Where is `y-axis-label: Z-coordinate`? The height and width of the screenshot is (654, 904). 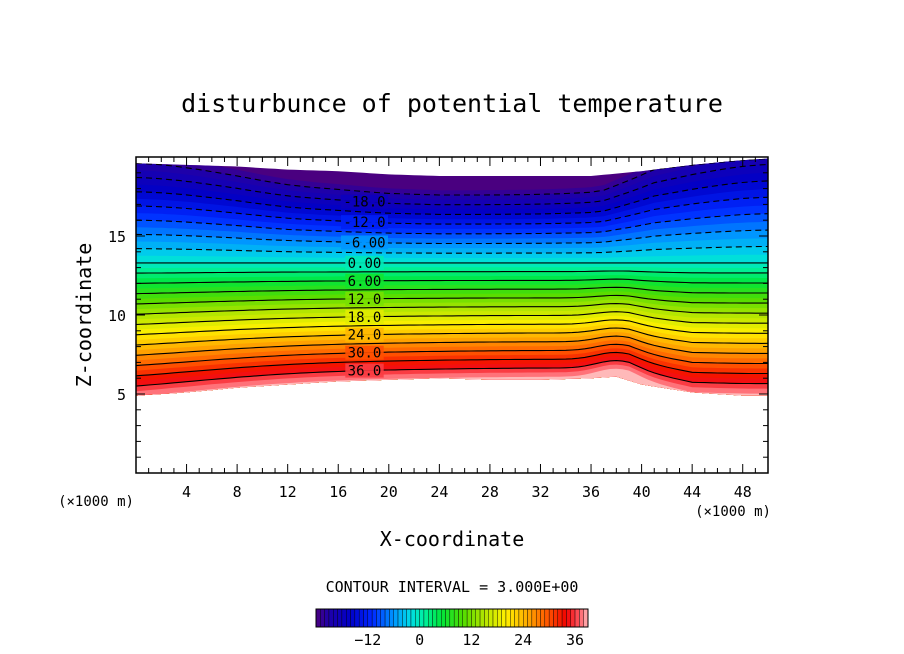 y-axis-label: Z-coordinate is located at coordinates (84, 315).